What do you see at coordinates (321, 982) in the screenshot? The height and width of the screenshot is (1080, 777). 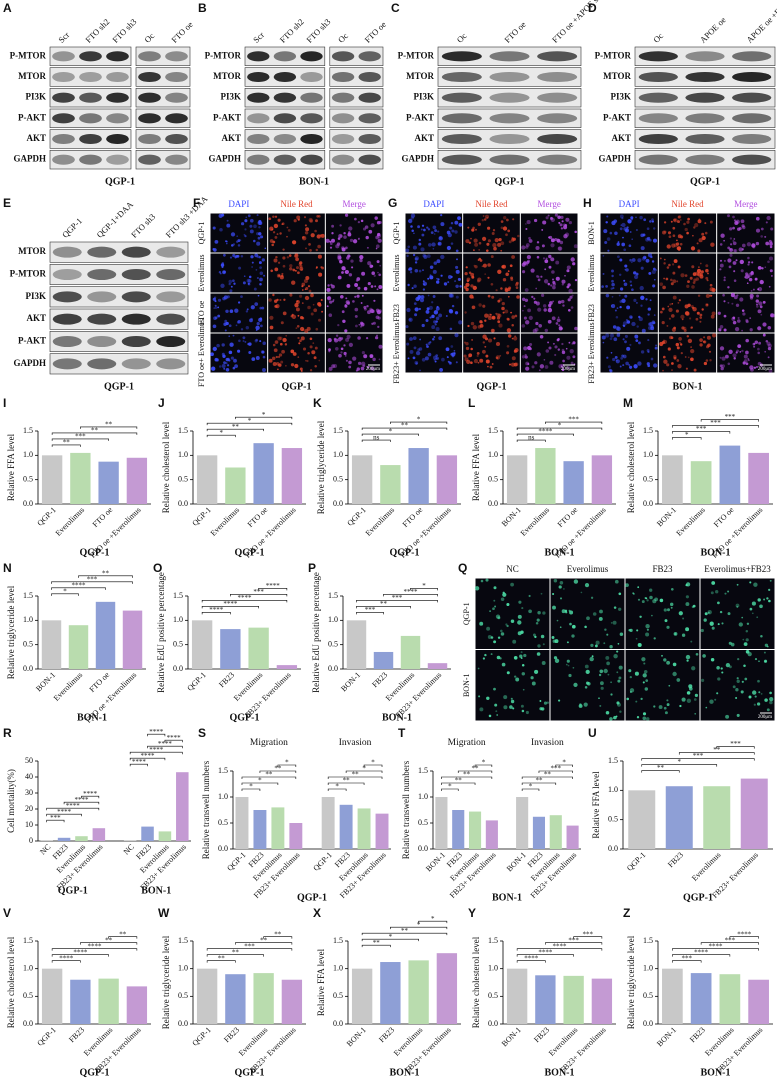 I see `y-axis-label: Relative FFA level` at bounding box center [321, 982].